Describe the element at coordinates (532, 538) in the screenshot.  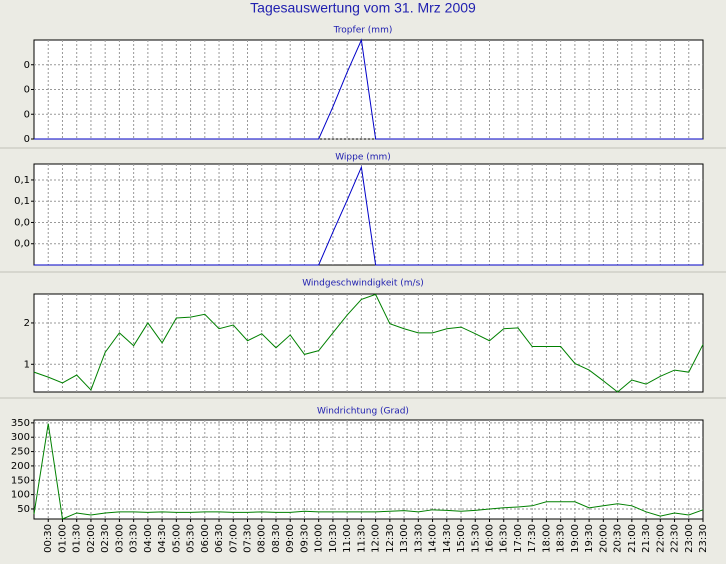
I see `x-tick-label: 17:30` at that location.